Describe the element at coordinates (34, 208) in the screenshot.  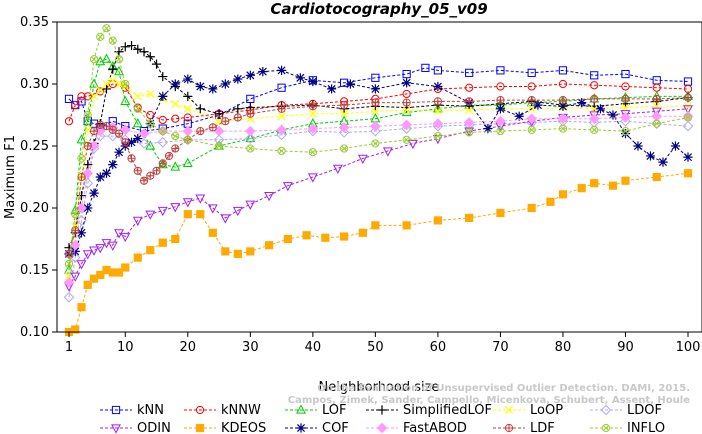
I see `y-tick-label: 0.20` at that location.